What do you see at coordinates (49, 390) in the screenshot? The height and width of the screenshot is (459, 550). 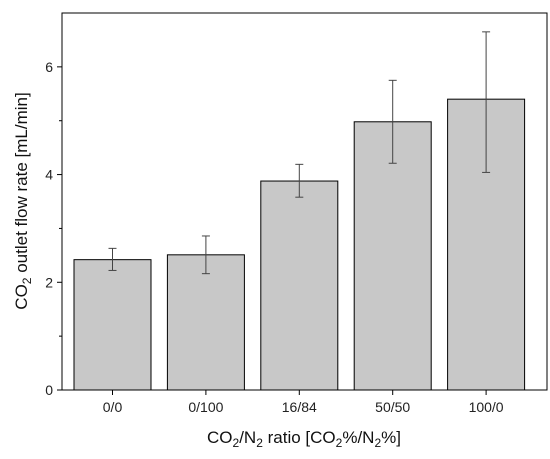 I see `y-tick-label-0: 0` at bounding box center [49, 390].